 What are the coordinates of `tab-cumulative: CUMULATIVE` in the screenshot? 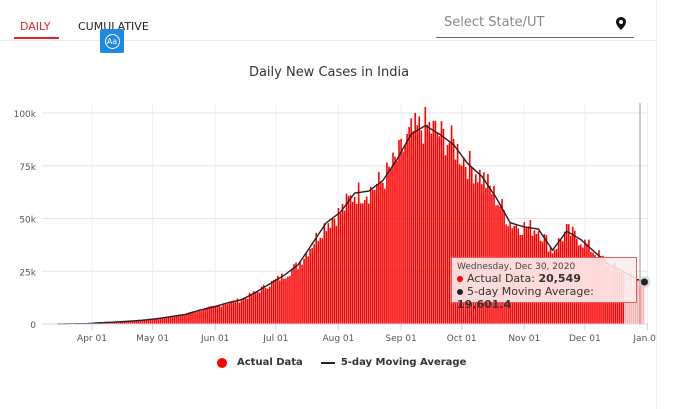 It's located at (113, 26).